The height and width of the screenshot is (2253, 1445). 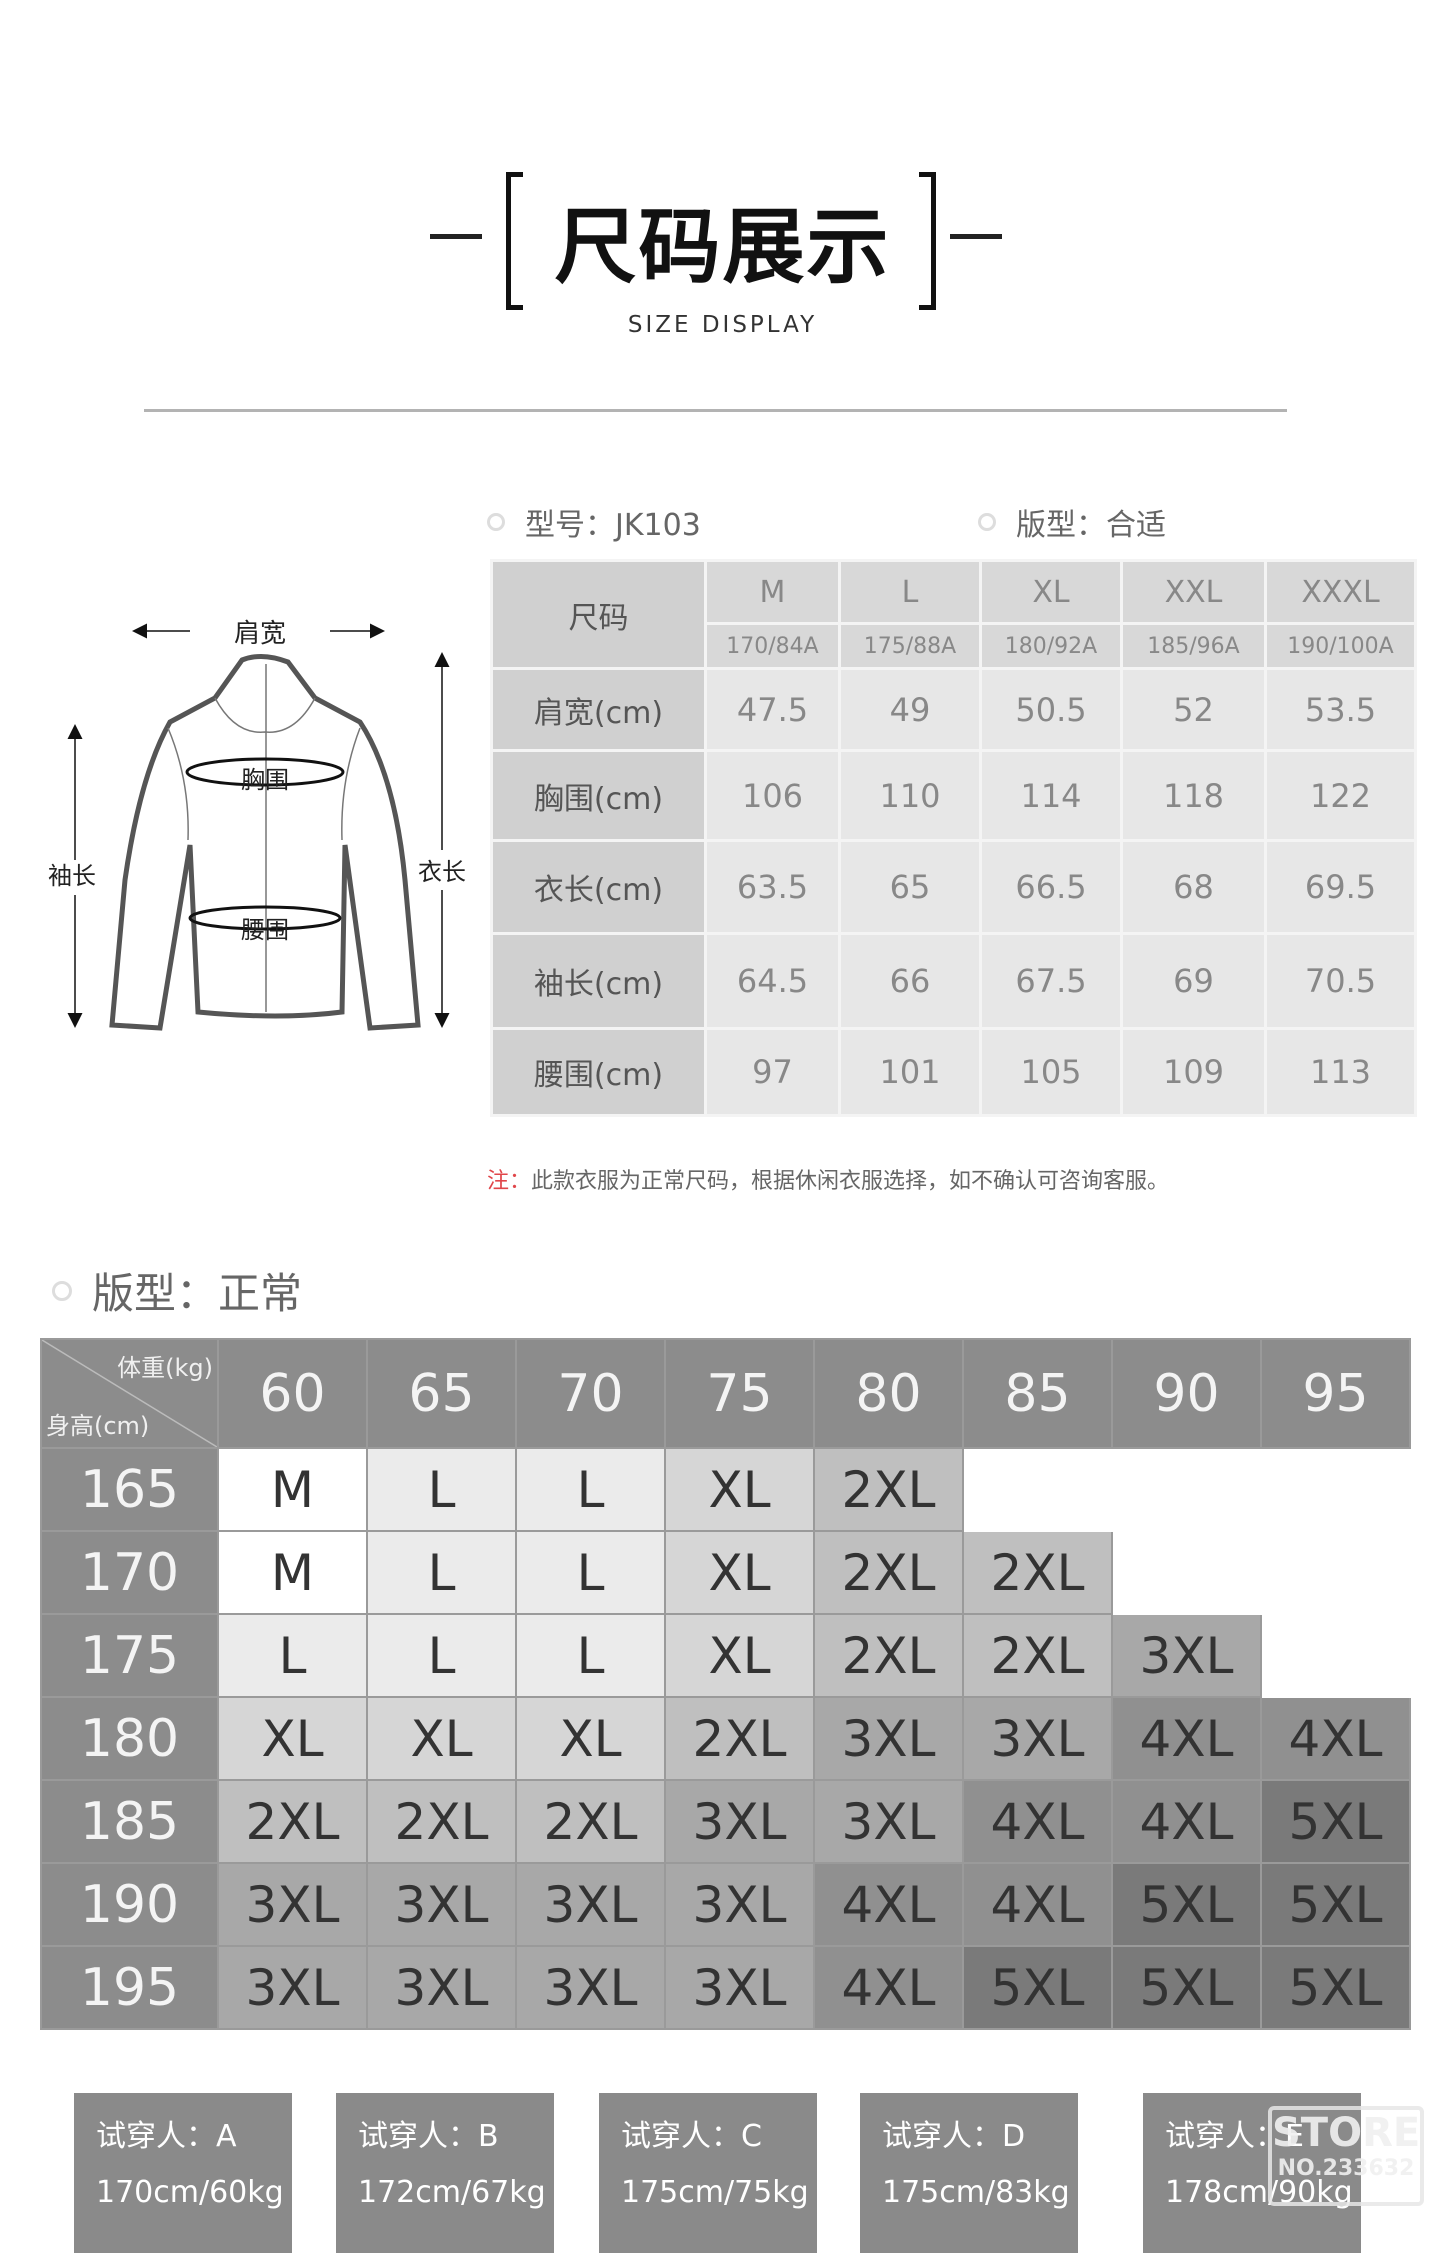 I want to click on length-label: 衣长, so click(x=442, y=872).